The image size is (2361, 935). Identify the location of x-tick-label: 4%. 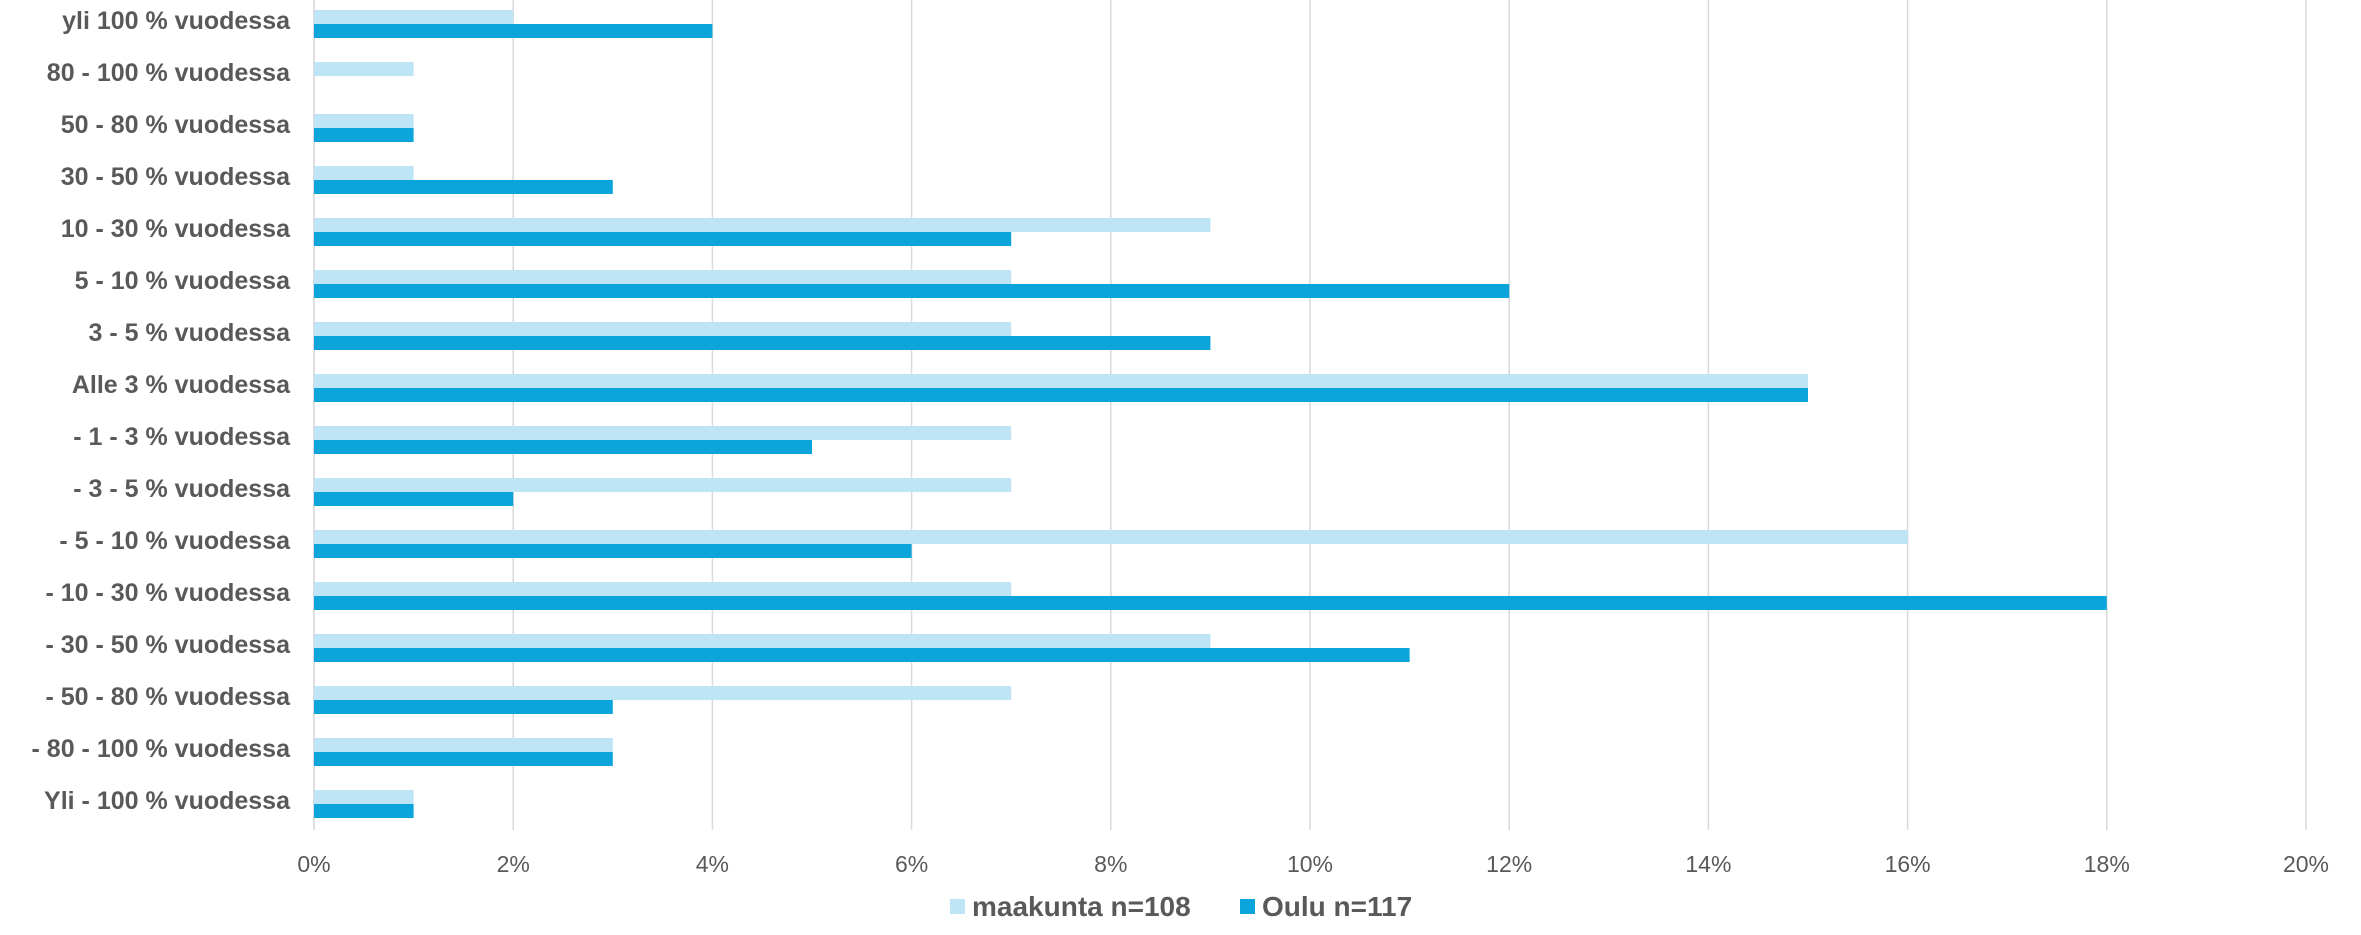
(712, 864).